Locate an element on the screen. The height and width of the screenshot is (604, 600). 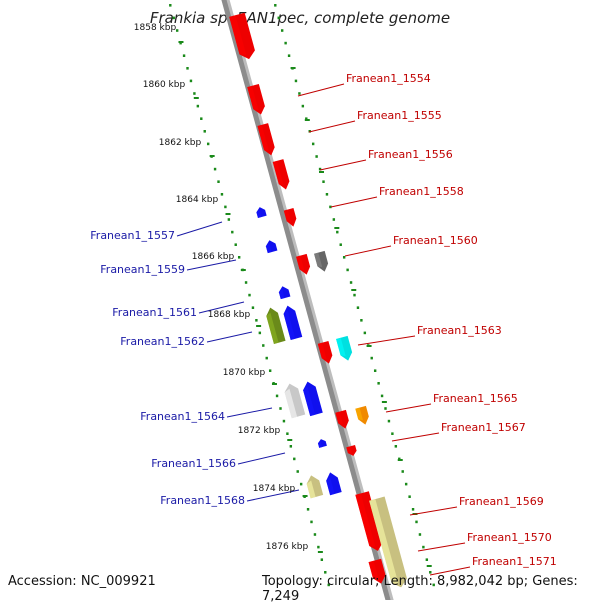
gene-label-forward: Franean1_1554 is located at coordinates (388, 78).